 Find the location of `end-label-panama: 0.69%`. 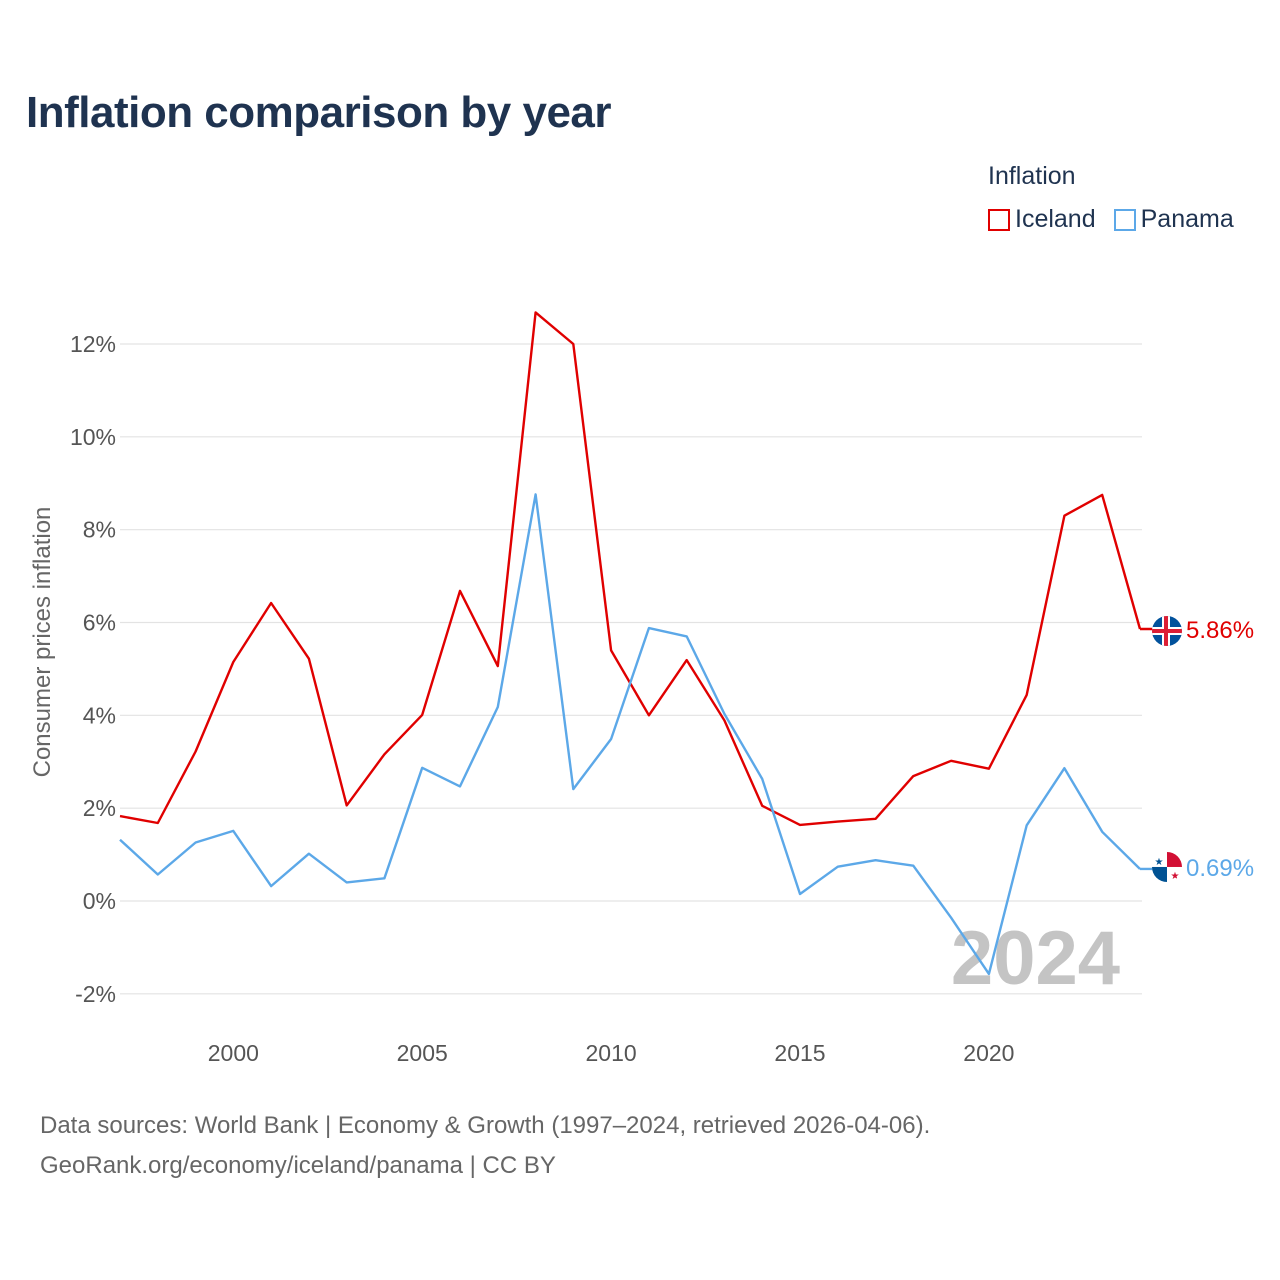

end-label-panama: 0.69% is located at coordinates (1220, 868).